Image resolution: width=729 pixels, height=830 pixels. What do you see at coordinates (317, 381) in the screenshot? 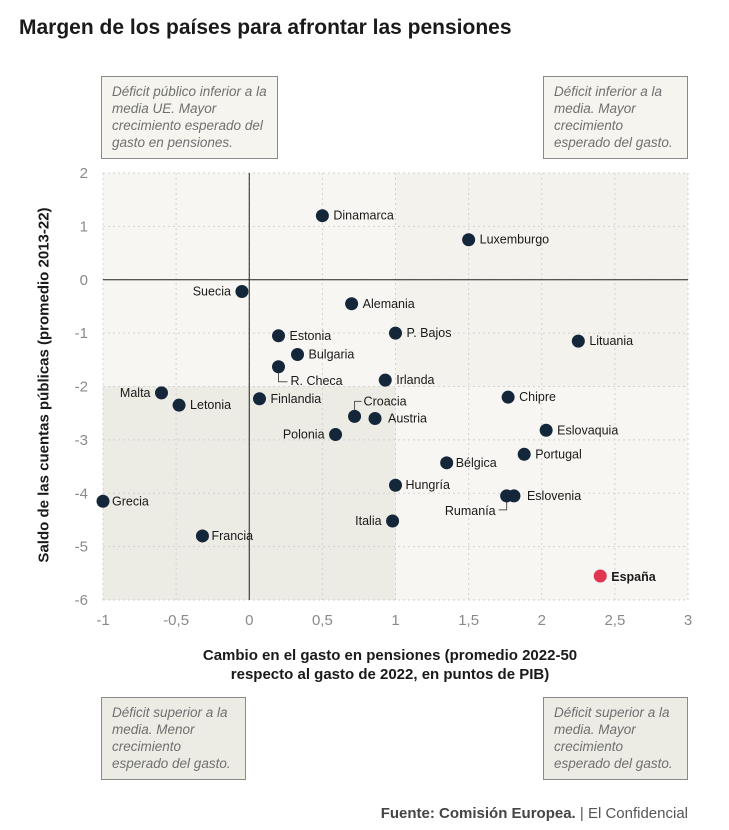
I see `point-label: R. Checa` at bounding box center [317, 381].